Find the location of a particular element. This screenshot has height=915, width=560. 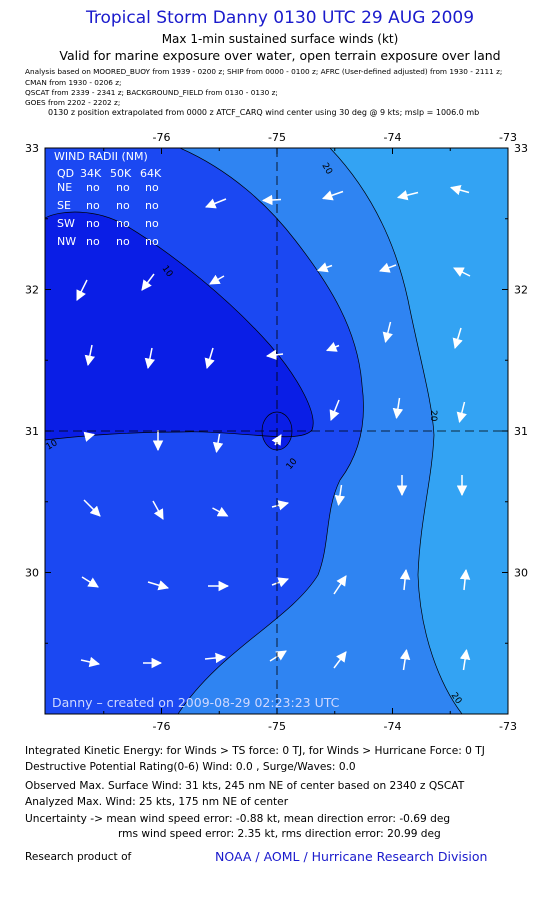

chart-subtitle-winds: Max 1-min sustained surface winds (kt) is located at coordinates (280, 39).